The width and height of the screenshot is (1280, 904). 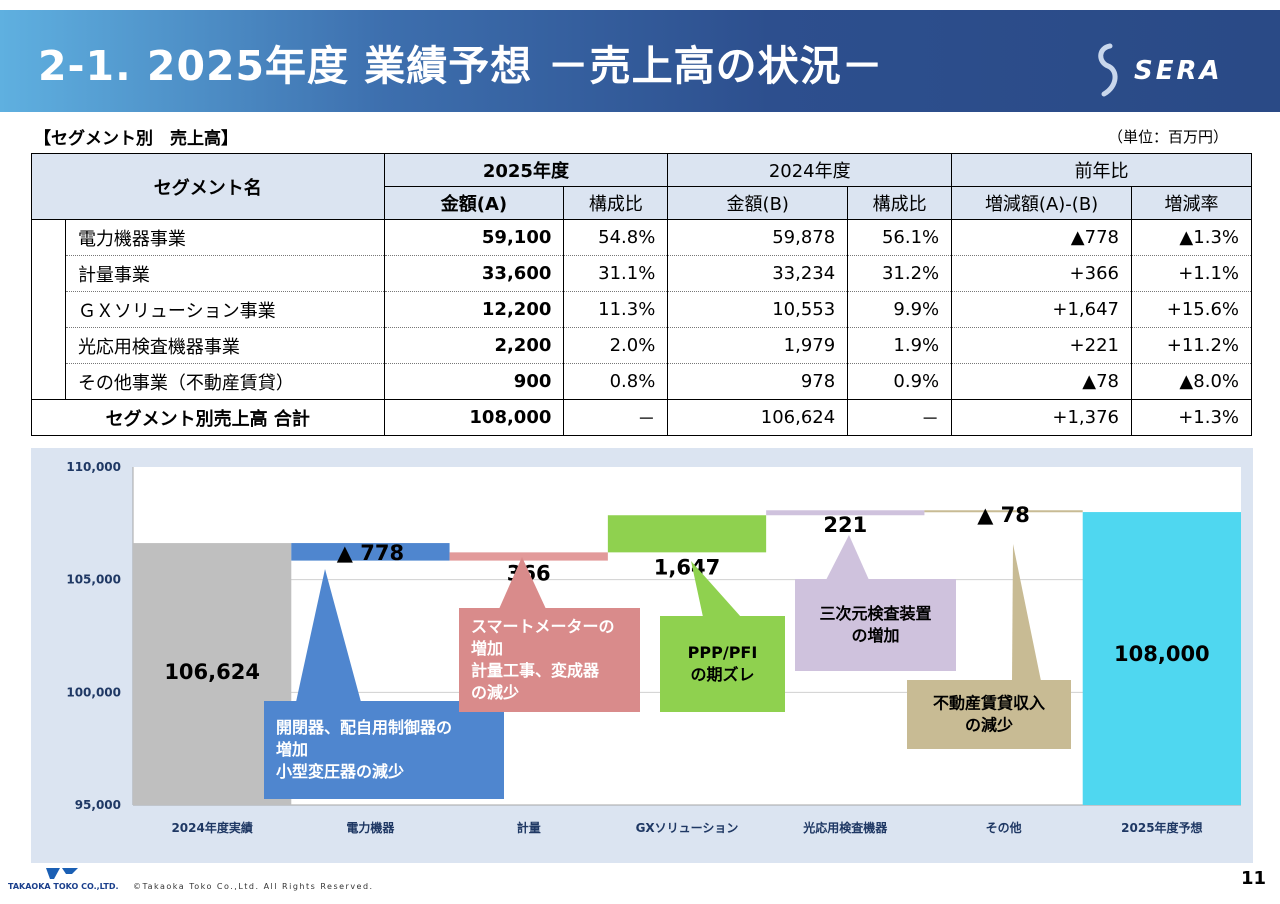 I want to click on amount-a: 12,200, so click(x=474, y=309).